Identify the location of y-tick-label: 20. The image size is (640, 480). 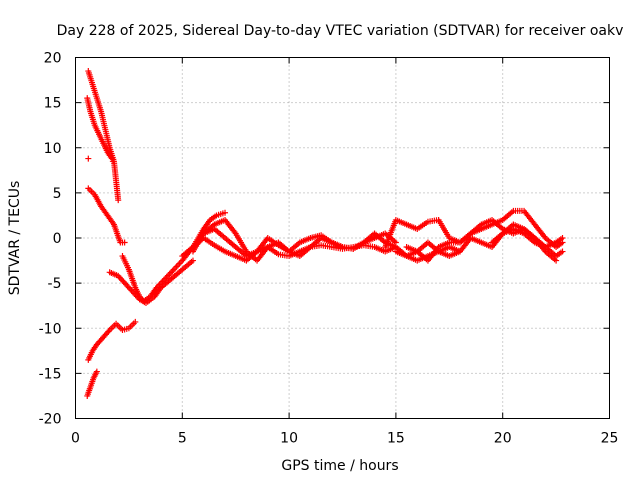
(53, 59).